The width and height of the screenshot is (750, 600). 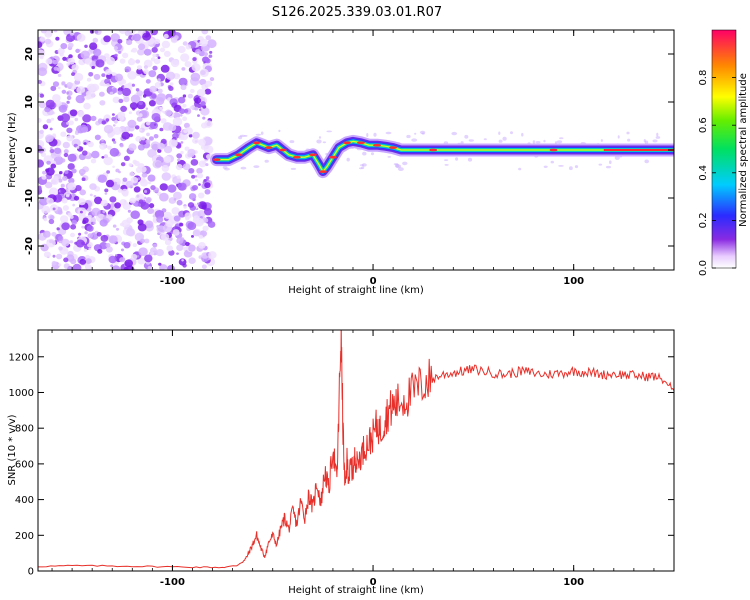 I want to click on spectrogram-y-tick-label: -10, so click(x=29, y=198).